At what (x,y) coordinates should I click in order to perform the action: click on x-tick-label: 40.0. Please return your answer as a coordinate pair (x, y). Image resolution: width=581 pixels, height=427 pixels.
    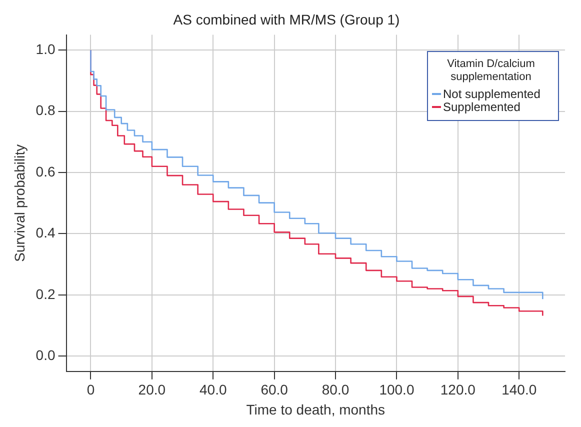
    Looking at the image, I should click on (213, 390).